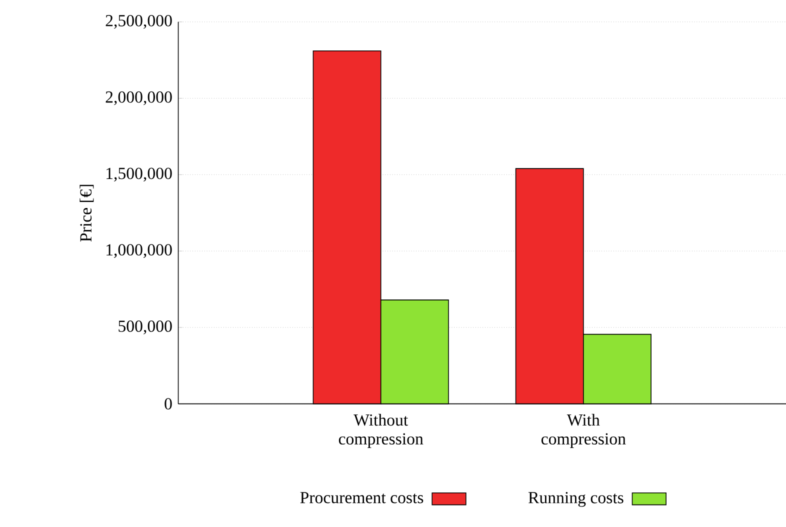  What do you see at coordinates (576, 499) in the screenshot?
I see `legend-label: Running costs` at bounding box center [576, 499].